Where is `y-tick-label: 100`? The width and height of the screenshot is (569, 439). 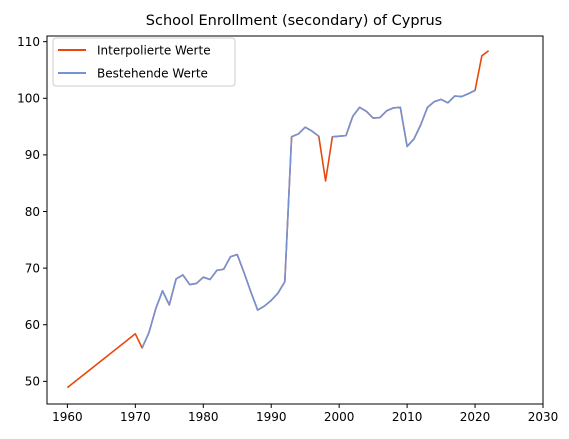 y-tick-label: 100 is located at coordinates (28, 99).